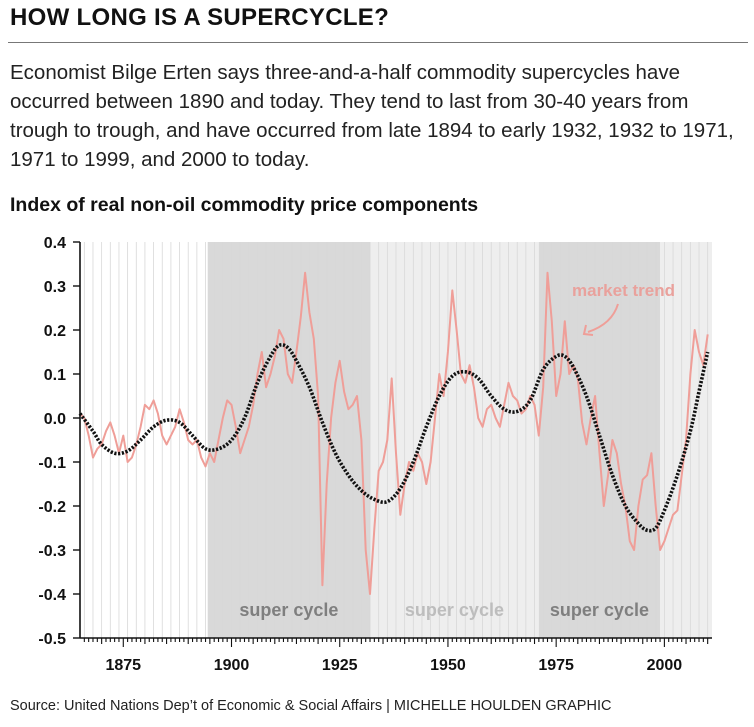 The image size is (754, 727). I want to click on cycle-label-2: super cycle, so click(599, 610).